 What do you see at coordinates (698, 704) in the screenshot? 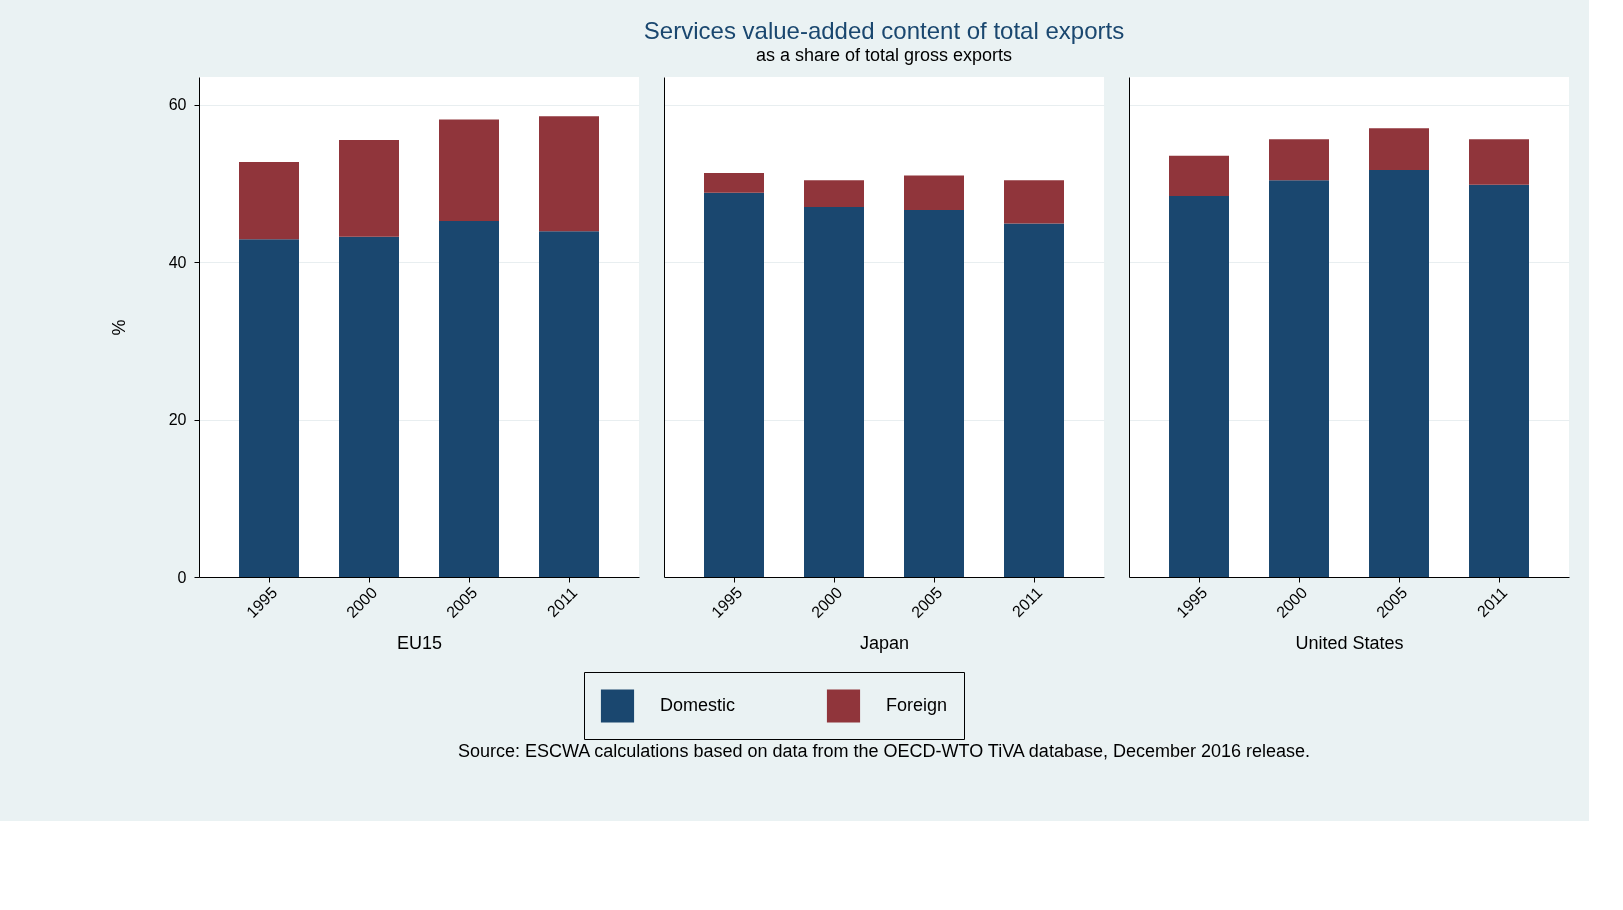
I see `legend-label: Domestic` at bounding box center [698, 704].